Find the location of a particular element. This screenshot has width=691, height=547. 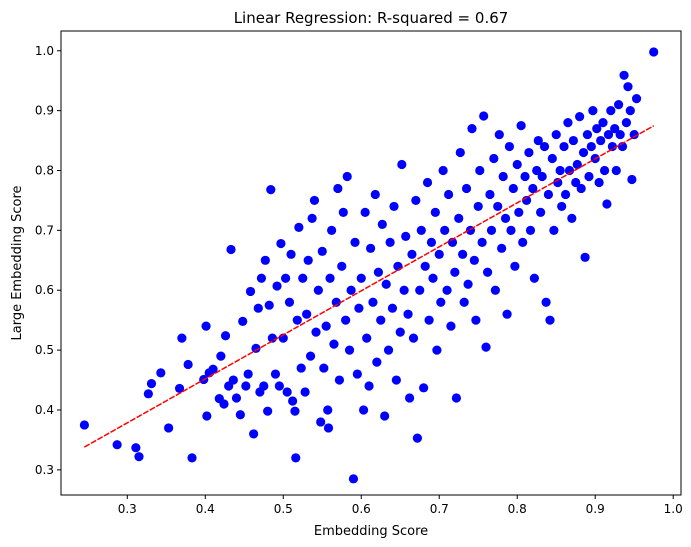

y-tick-label: 0.8 is located at coordinates (44, 170).